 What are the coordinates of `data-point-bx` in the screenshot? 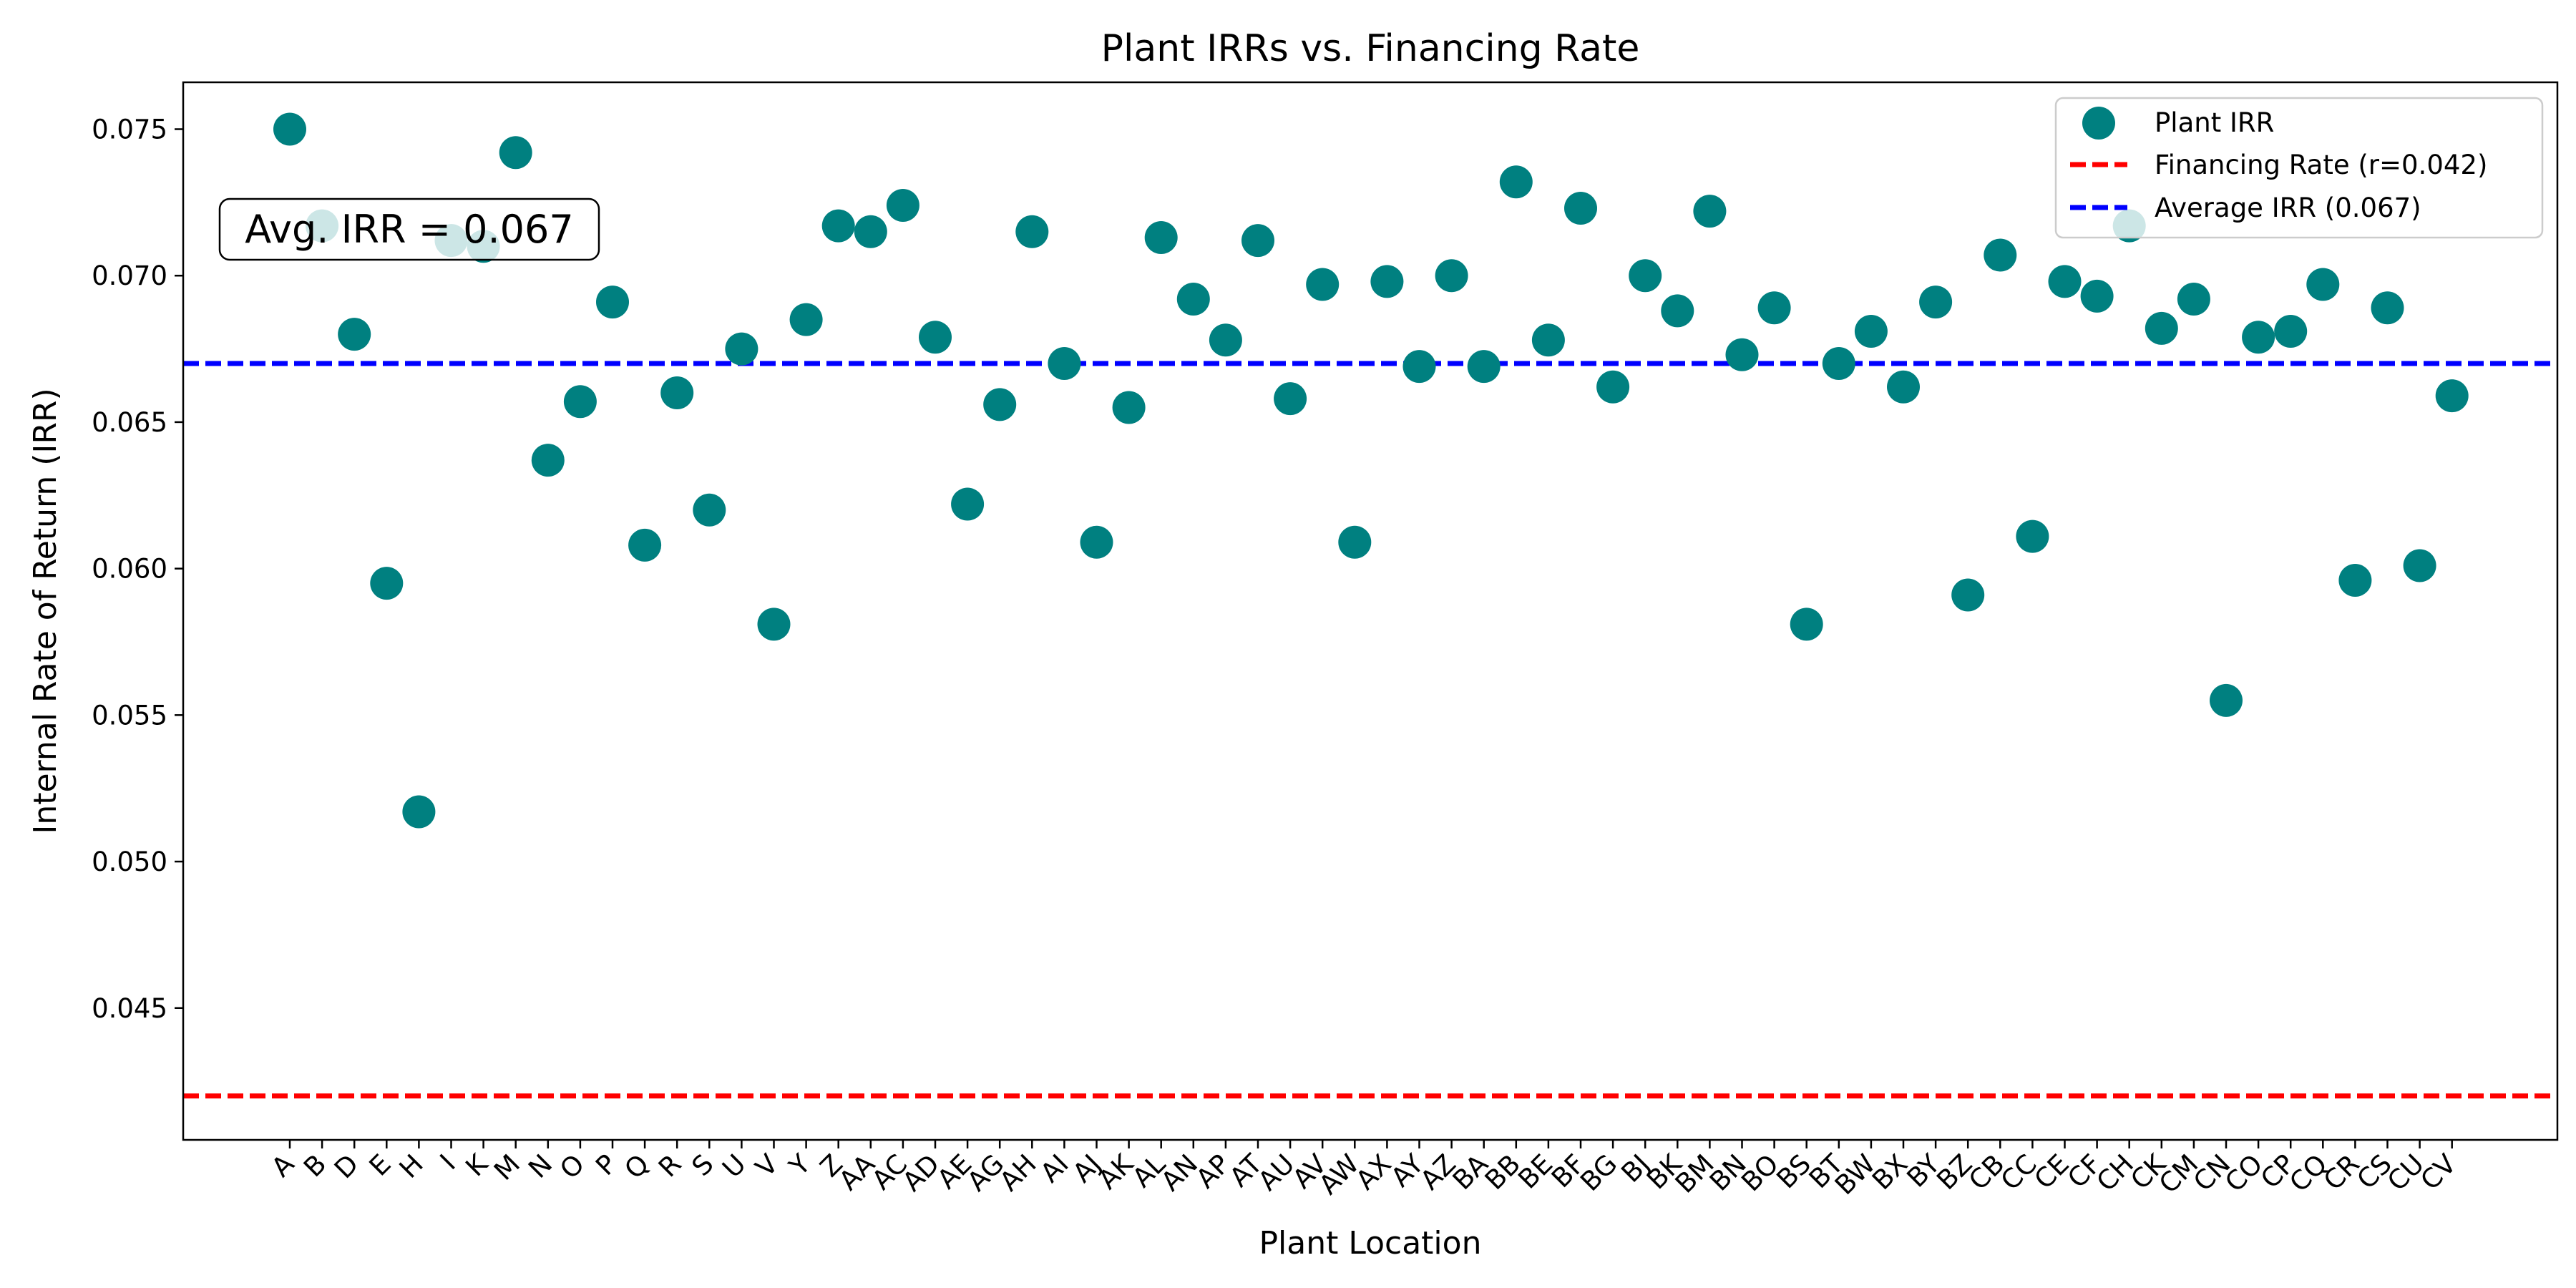 It's located at (1903, 387).